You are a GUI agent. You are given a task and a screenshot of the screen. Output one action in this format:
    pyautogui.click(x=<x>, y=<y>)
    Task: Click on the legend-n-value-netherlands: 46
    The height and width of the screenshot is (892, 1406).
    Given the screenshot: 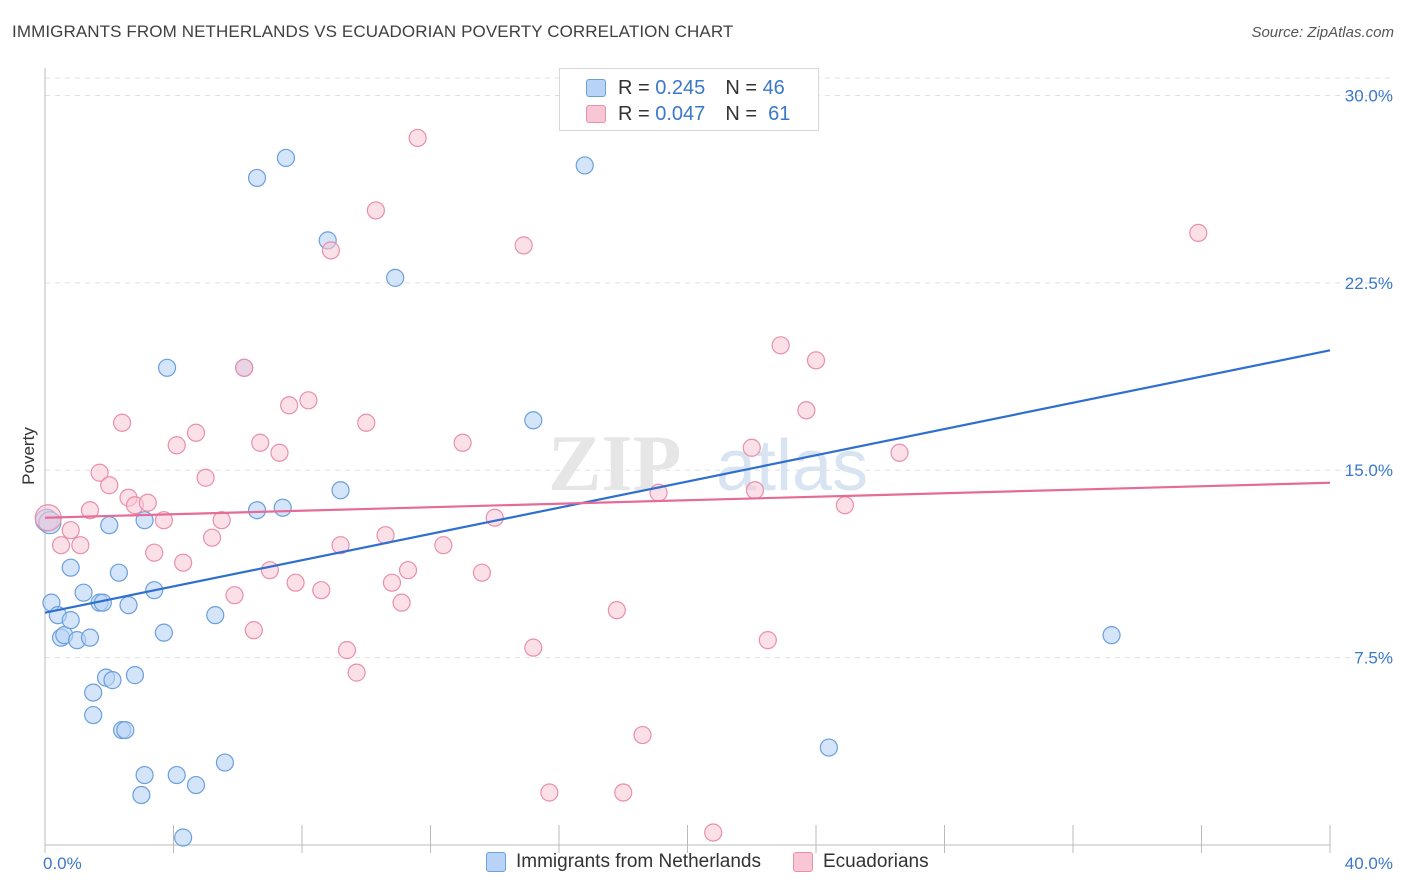 What is the action you would take?
    pyautogui.click(x=773, y=87)
    